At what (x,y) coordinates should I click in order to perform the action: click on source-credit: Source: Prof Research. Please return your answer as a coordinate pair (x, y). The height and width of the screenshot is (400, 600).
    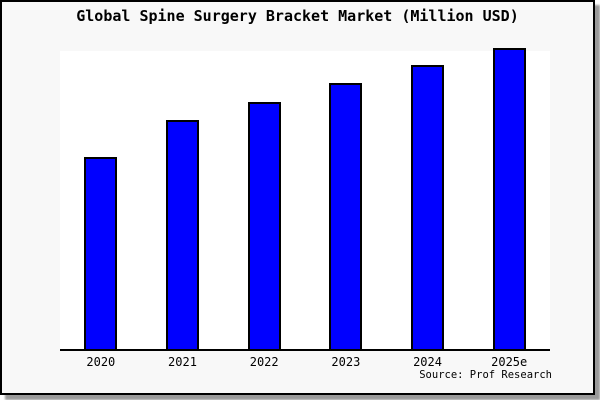
    Looking at the image, I should click on (485, 375).